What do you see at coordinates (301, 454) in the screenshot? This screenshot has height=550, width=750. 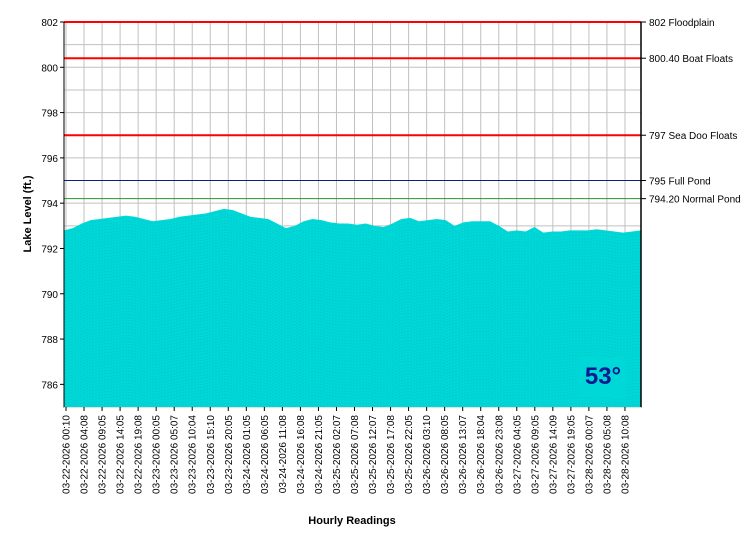 I see `x-tick-label: 03-24-2026 16:08` at bounding box center [301, 454].